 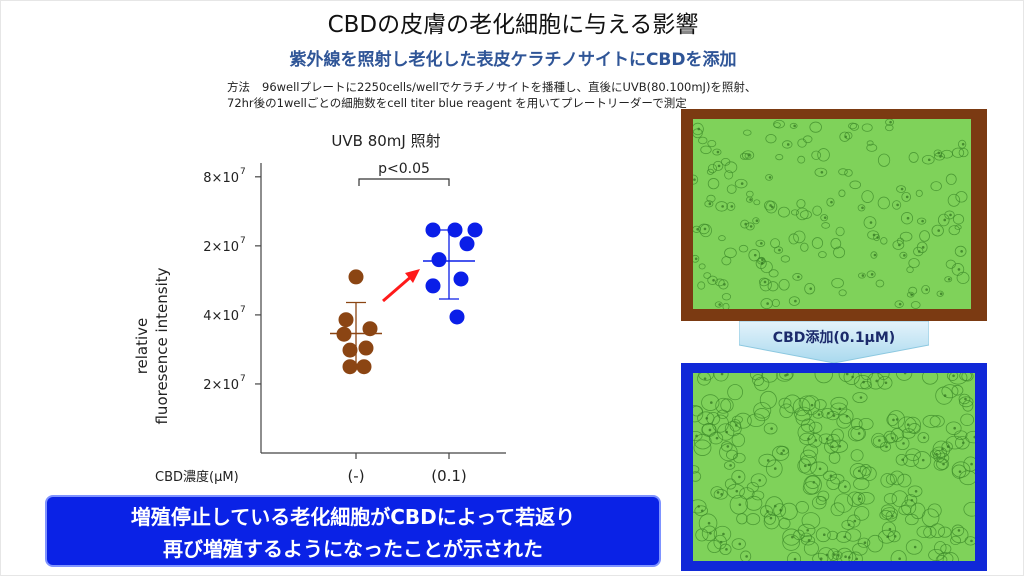 What do you see at coordinates (404, 182) in the screenshot?
I see `significance-bracket` at bounding box center [404, 182].